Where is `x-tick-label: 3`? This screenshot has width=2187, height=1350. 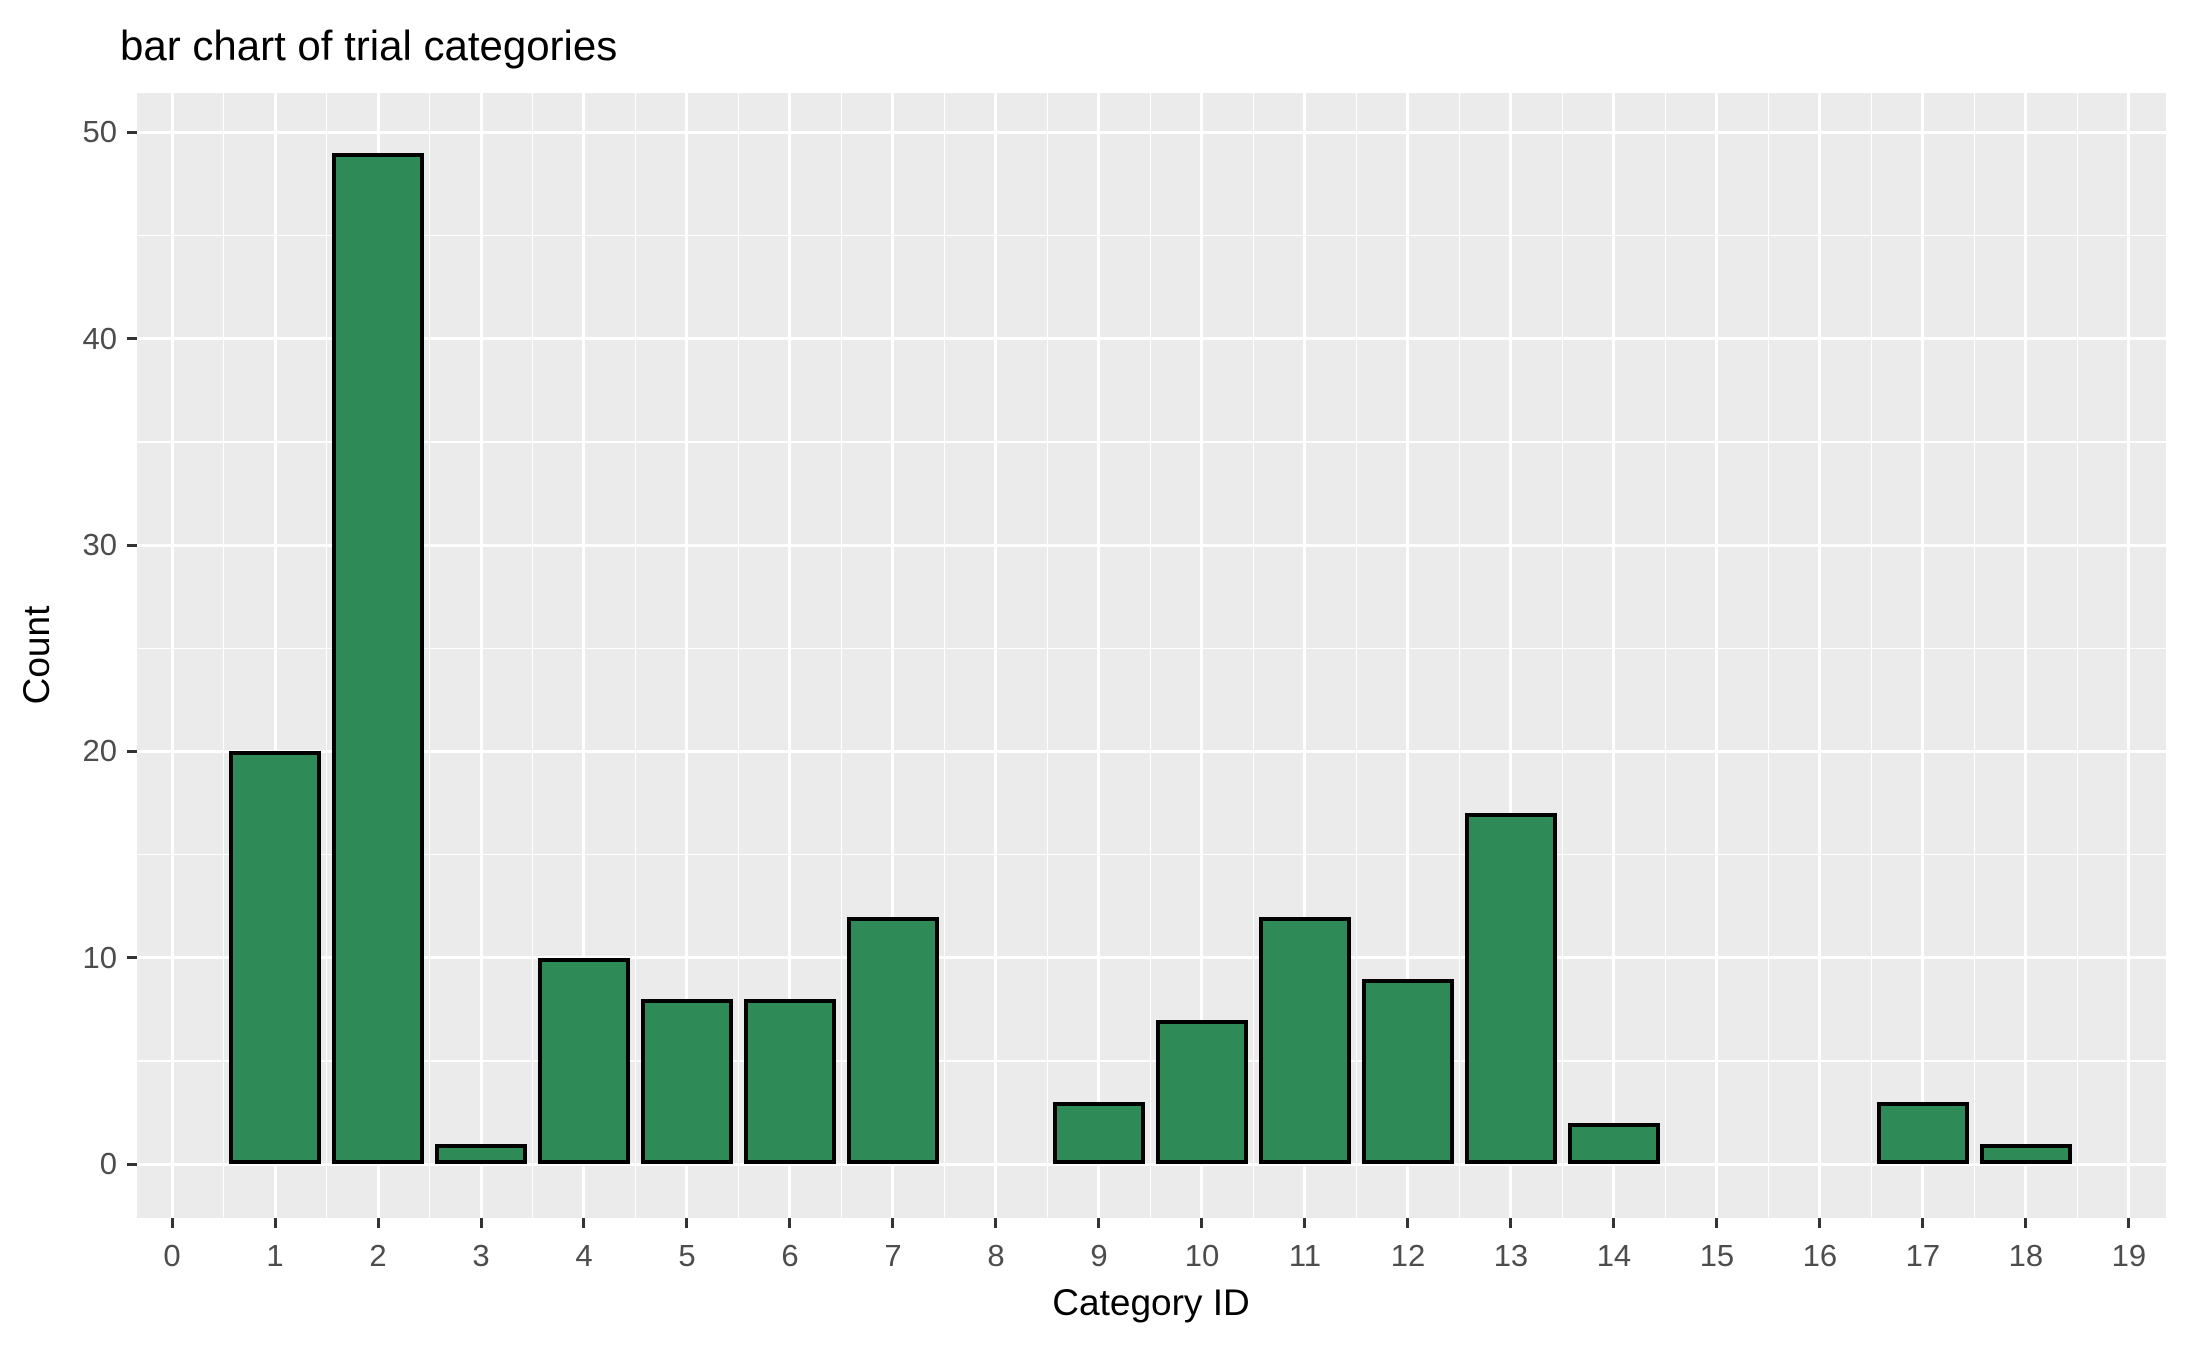 x-tick-label: 3 is located at coordinates (481, 1255).